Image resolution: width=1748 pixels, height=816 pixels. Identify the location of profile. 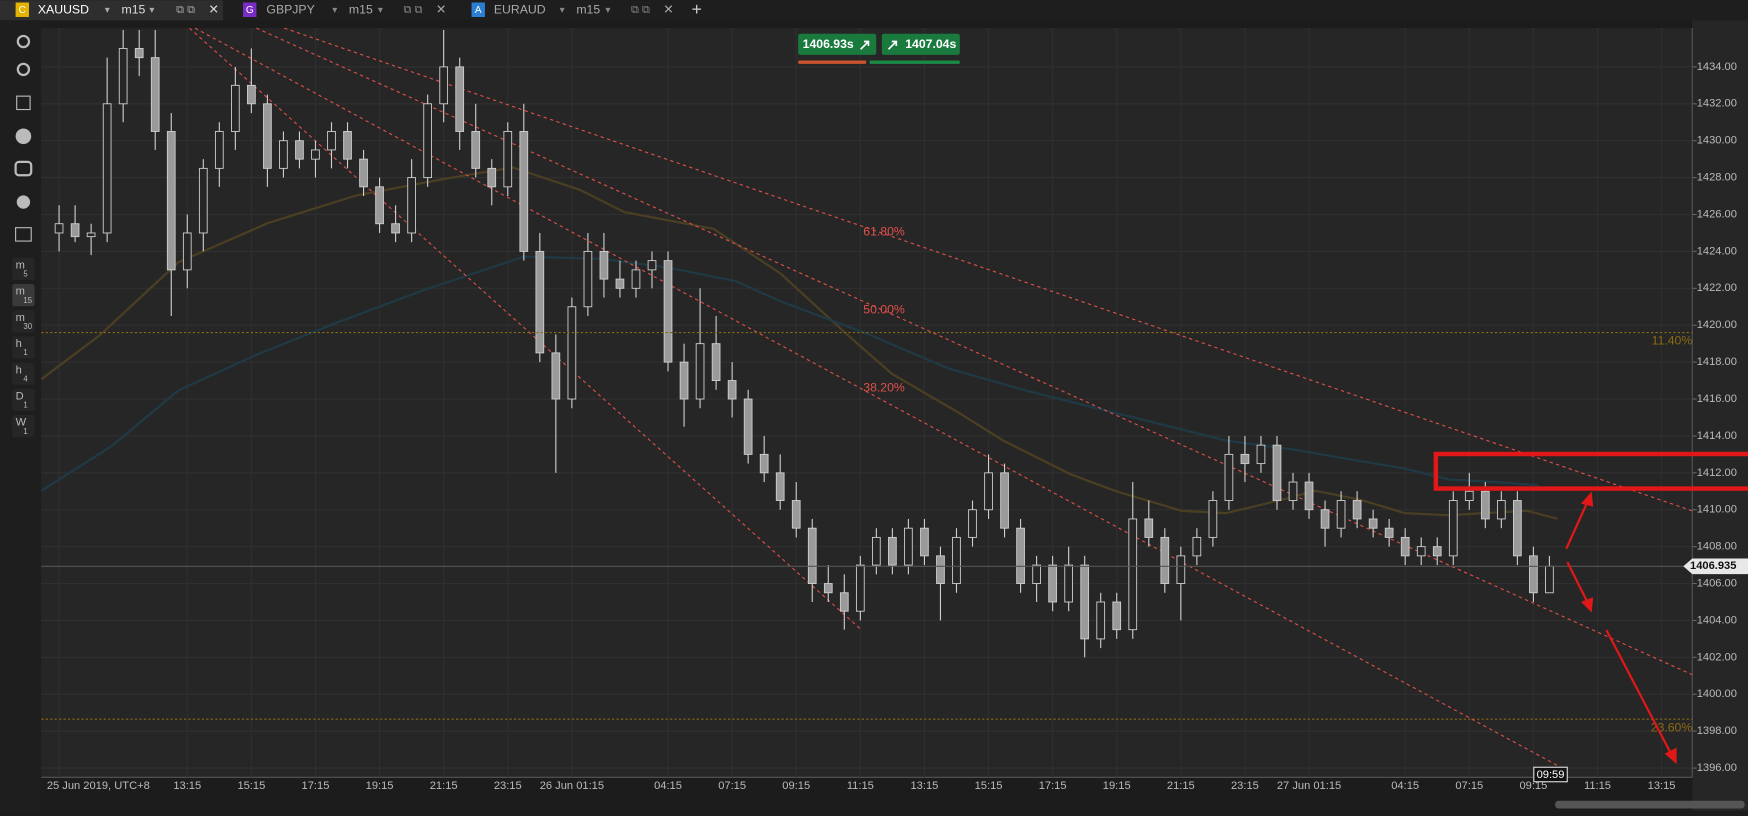
(23, 202).